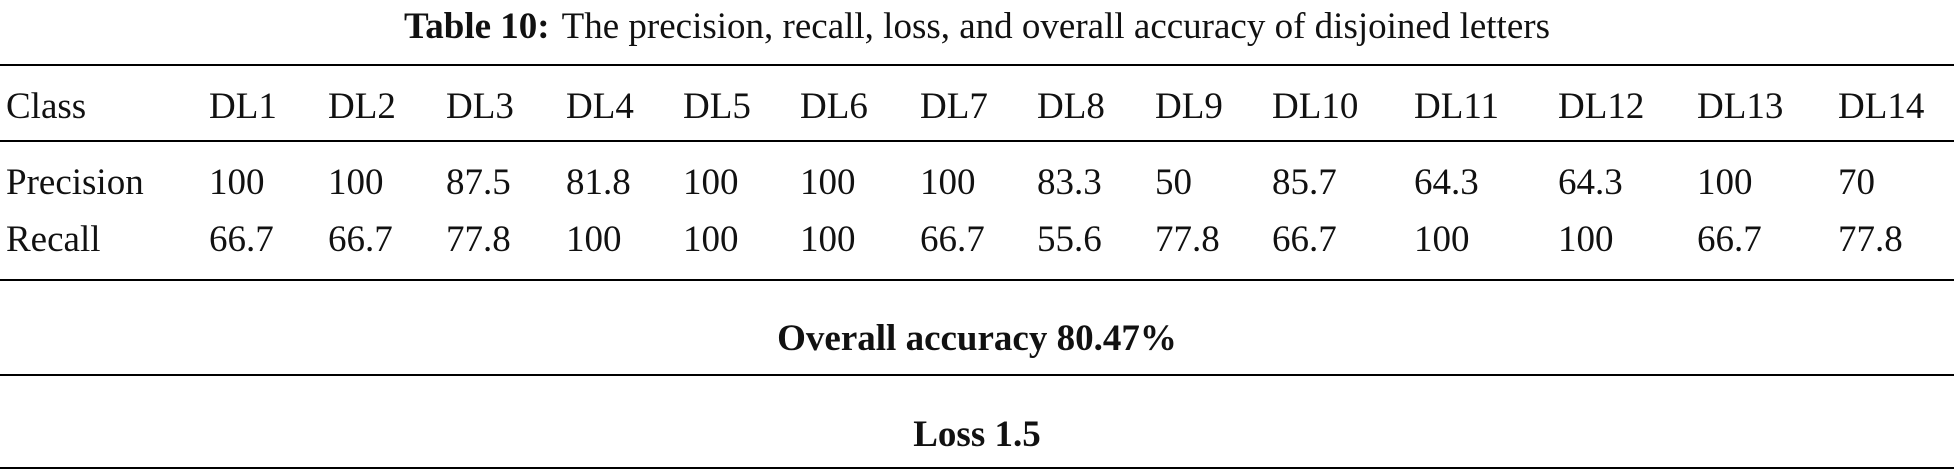 Image resolution: width=1954 pixels, height=471 pixels. I want to click on cell: 70, so click(1856, 182).